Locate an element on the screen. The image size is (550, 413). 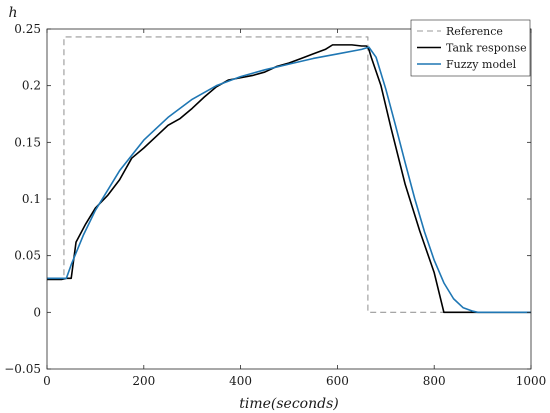
y-tick-label: 0.25 is located at coordinates (27, 29).